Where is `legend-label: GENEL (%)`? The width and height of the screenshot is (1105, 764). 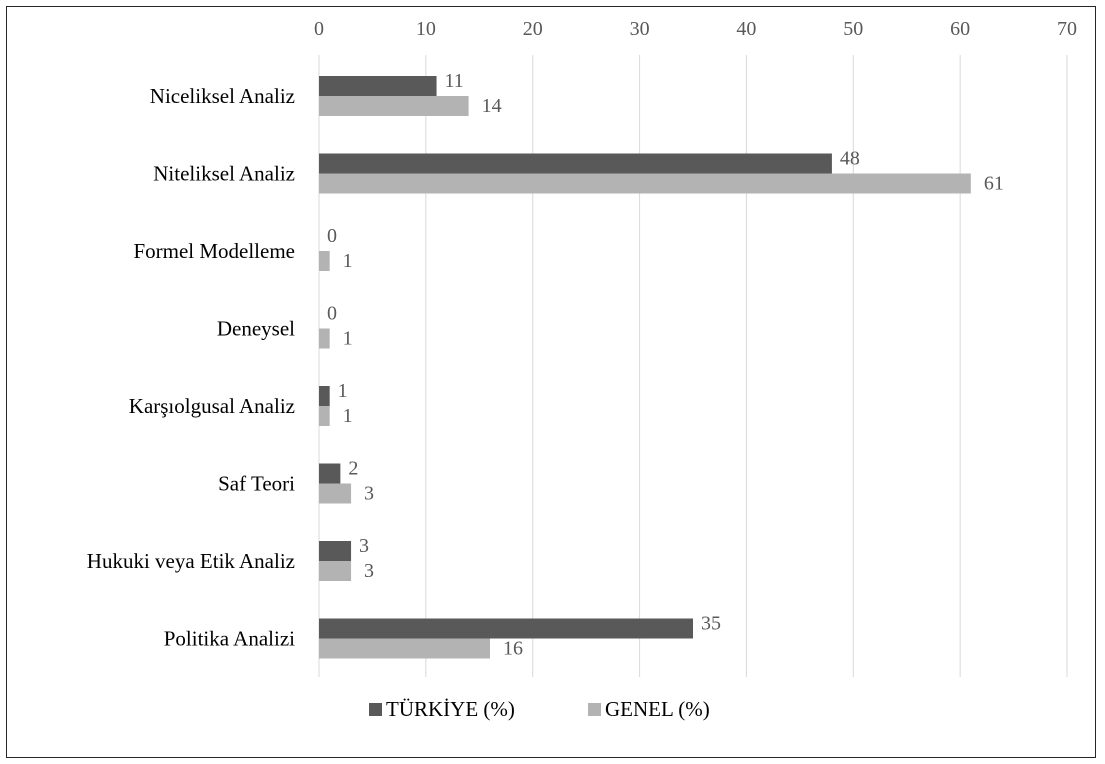
legend-label: GENEL (%) is located at coordinates (657, 709).